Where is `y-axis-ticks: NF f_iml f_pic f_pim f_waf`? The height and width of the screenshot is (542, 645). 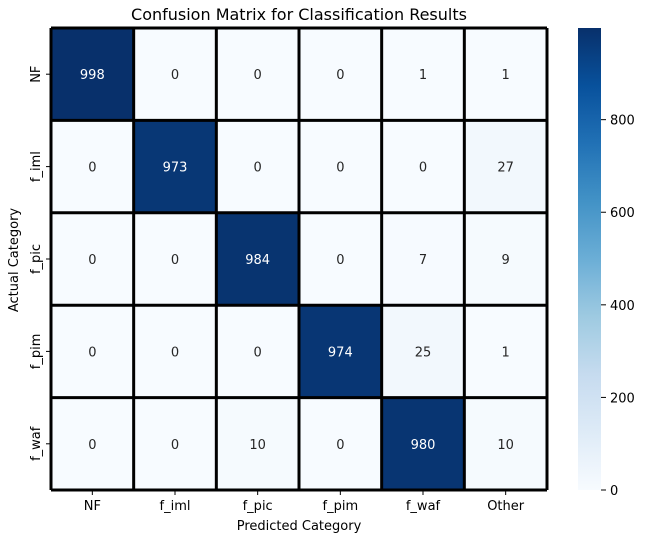
y-axis-ticks: NF f_iml f_pic f_pim f_waf is located at coordinates (40, 263).